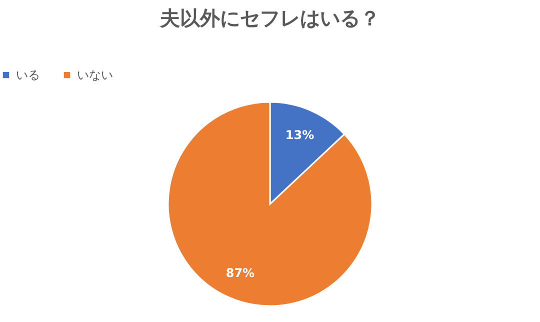  What do you see at coordinates (95, 75) in the screenshot?
I see `legend-label: いない` at bounding box center [95, 75].